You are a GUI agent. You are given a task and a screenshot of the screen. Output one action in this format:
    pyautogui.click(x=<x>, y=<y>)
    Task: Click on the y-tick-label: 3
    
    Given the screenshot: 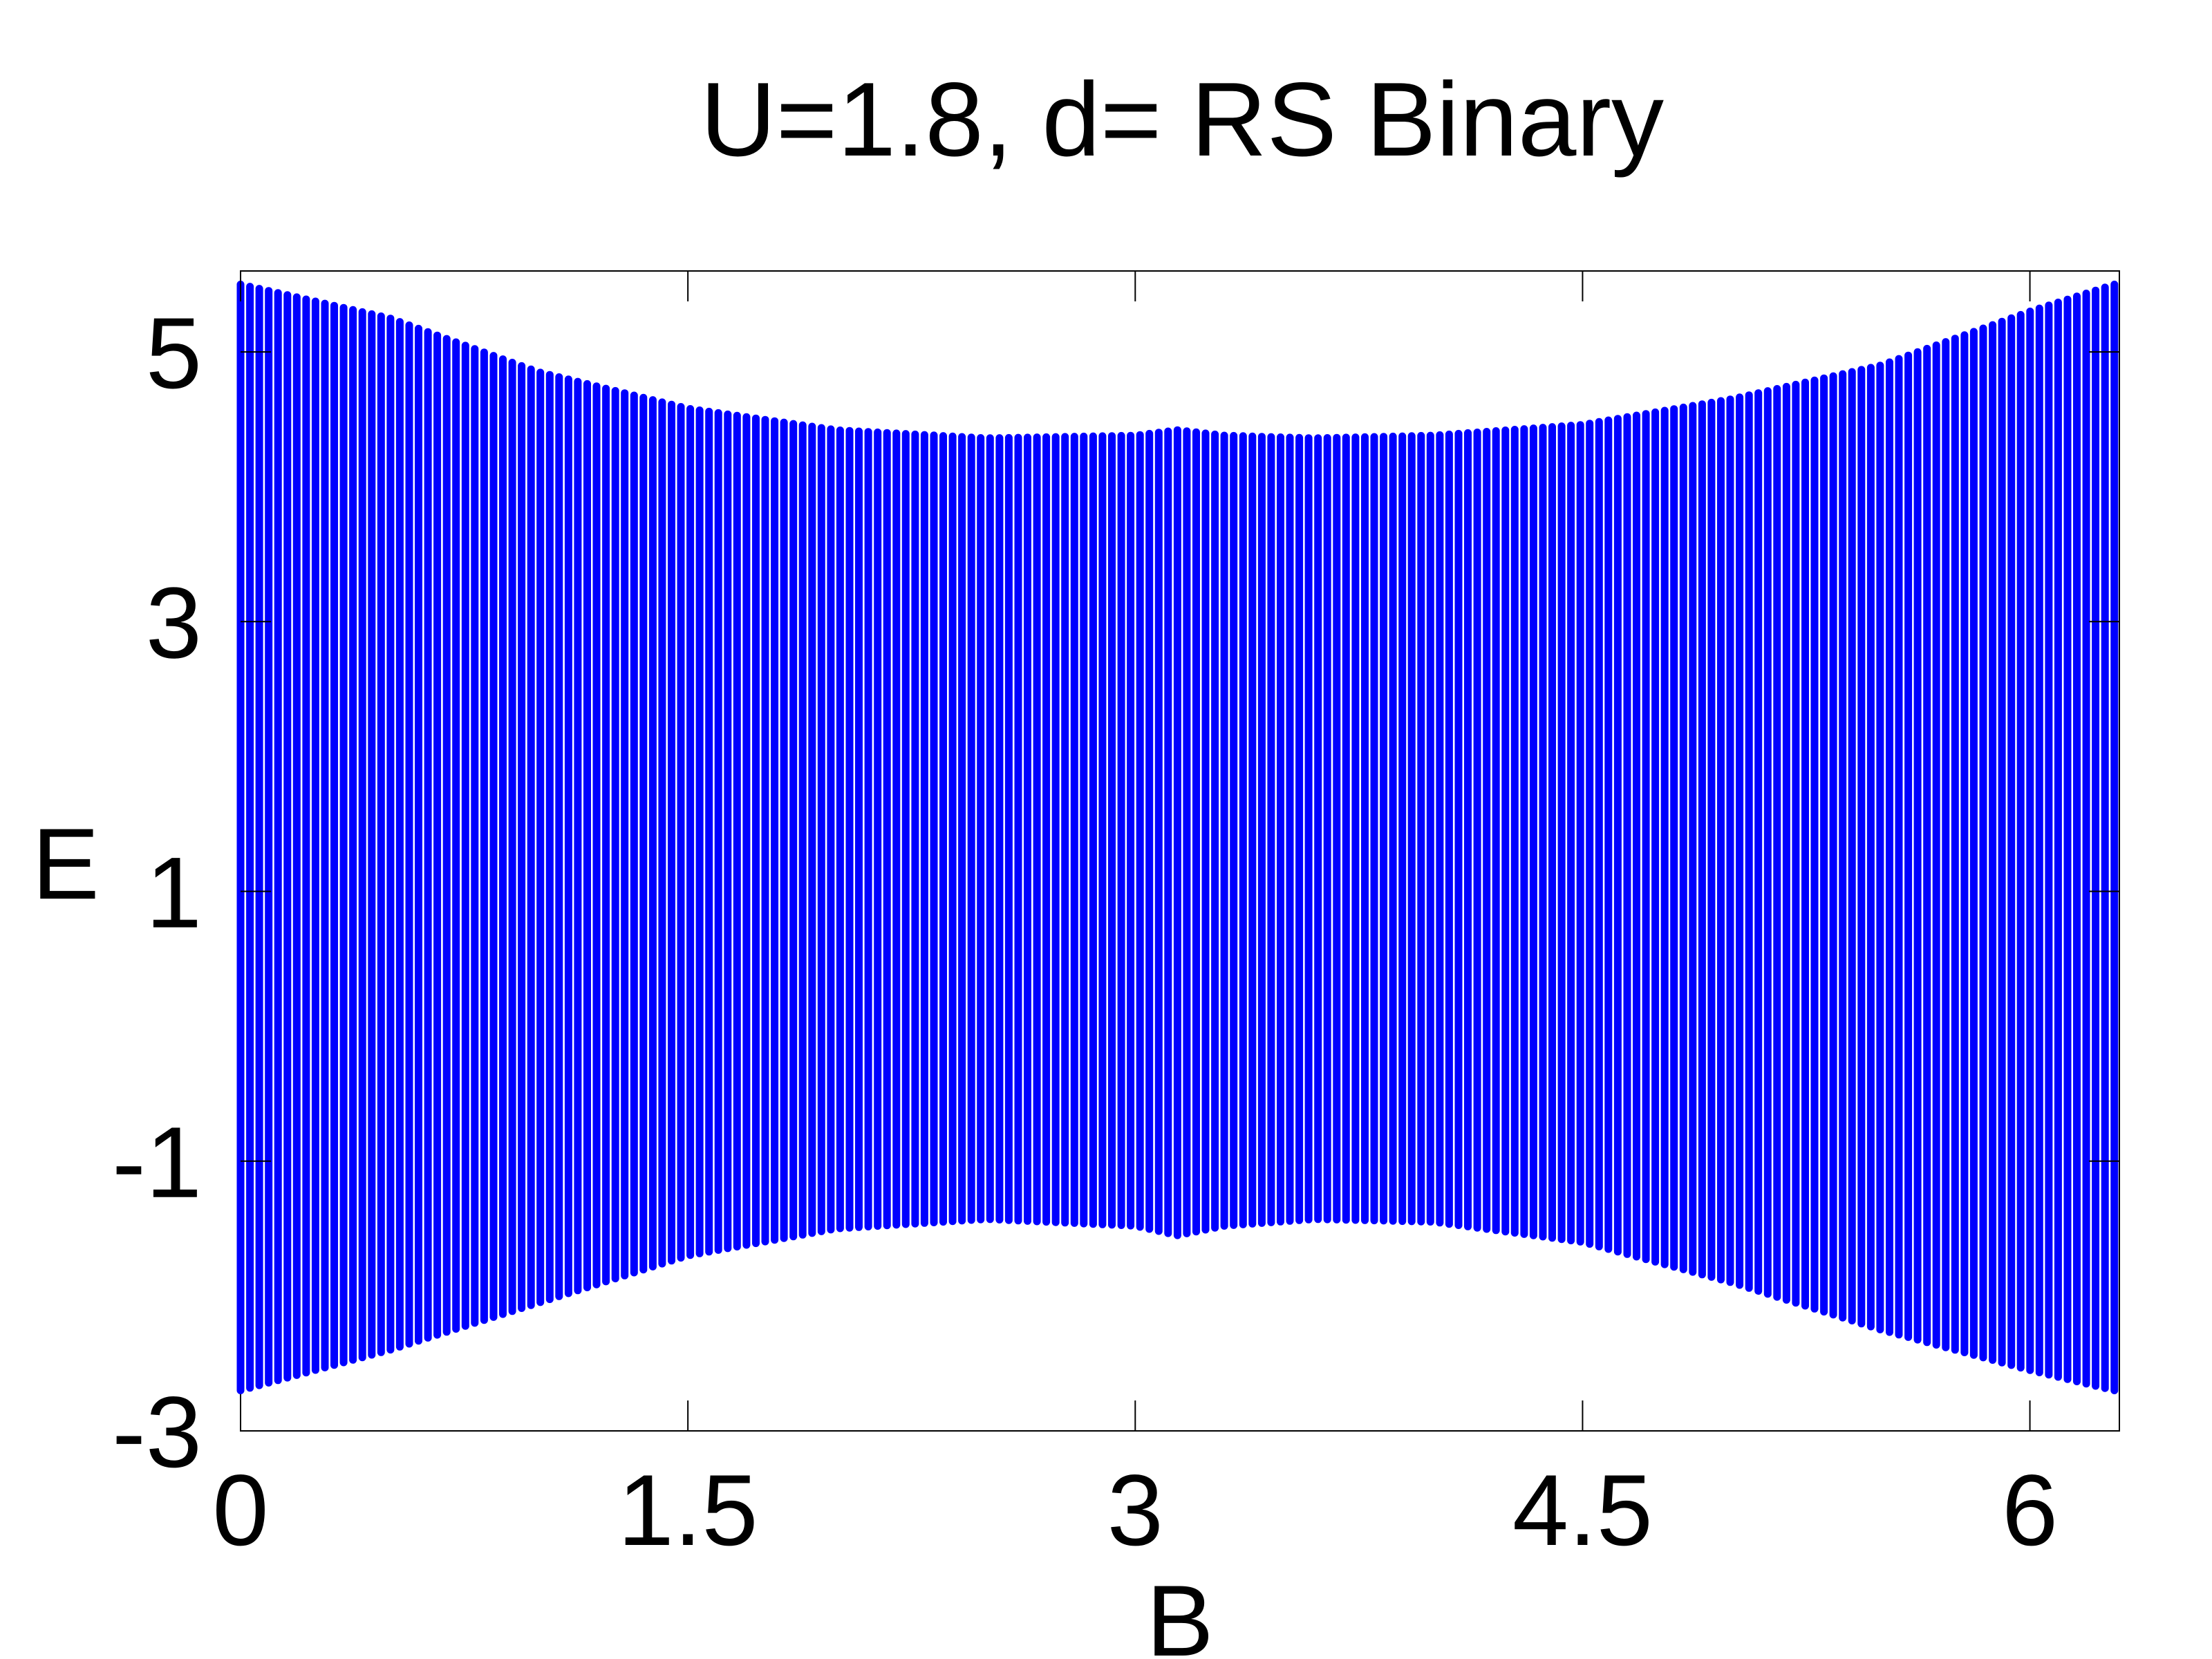 What is the action you would take?
    pyautogui.click(x=174, y=622)
    